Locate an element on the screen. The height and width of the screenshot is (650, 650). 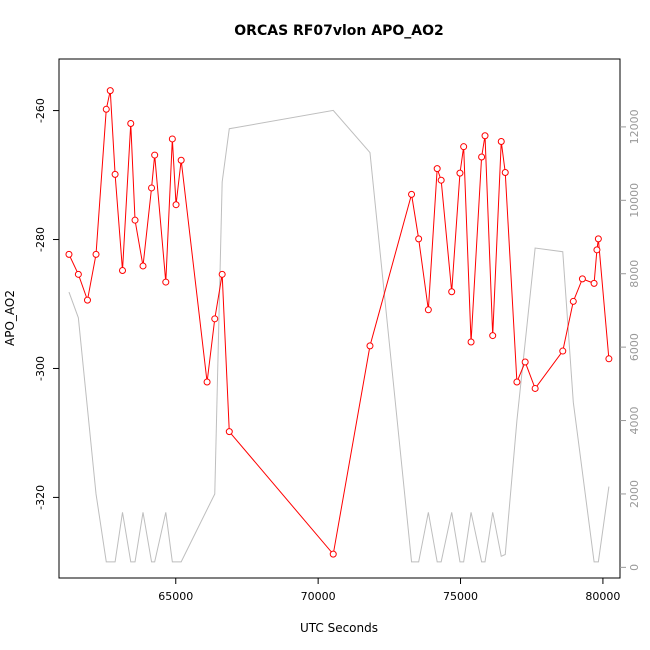
y-tick-label: -320 is located at coordinates (40, 497).